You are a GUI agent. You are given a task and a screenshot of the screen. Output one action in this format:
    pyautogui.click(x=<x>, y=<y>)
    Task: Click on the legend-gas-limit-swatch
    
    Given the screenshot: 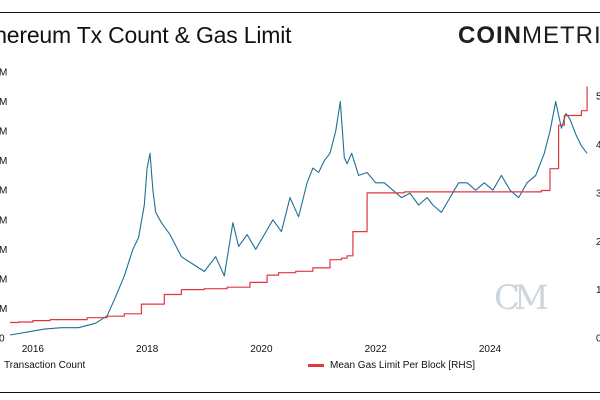 What is the action you would take?
    pyautogui.click(x=316, y=365)
    